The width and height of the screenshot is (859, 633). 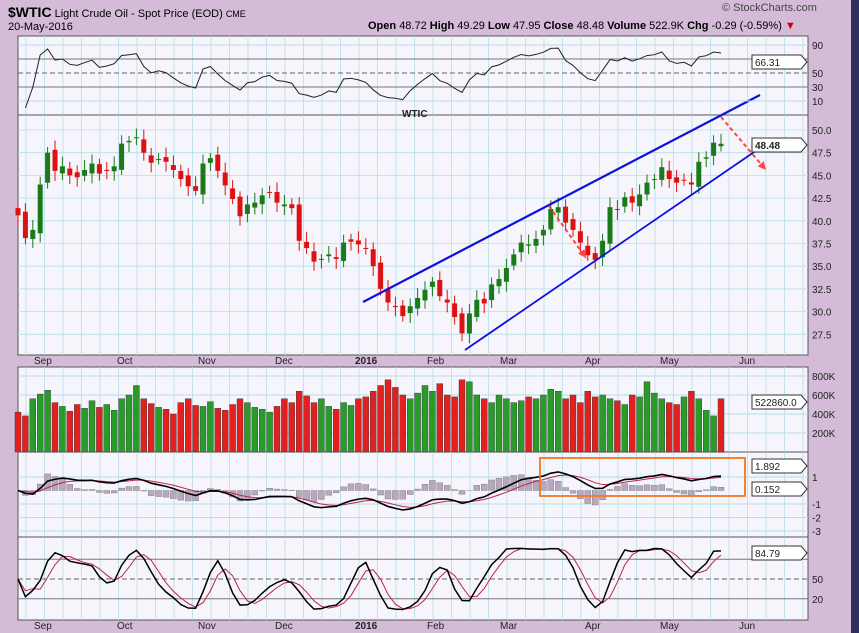 What do you see at coordinates (138, 14) in the screenshot?
I see `instrument-name: Light Crude Oil - Spot Price (EOD)` at bounding box center [138, 14].